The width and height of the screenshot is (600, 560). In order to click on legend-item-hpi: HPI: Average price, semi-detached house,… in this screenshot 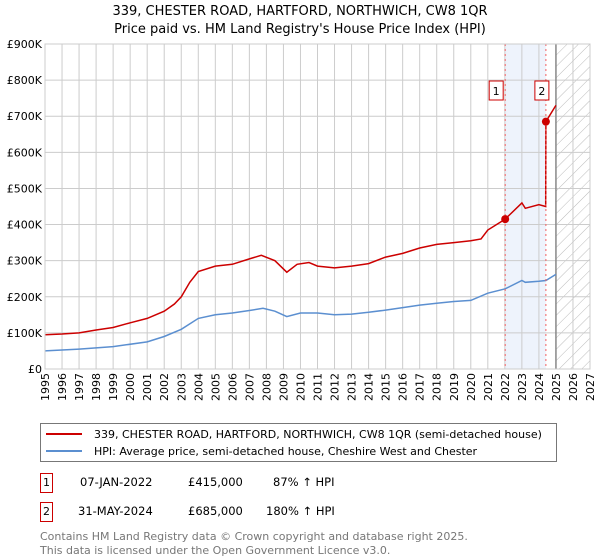, I will do `click(261, 451)`.